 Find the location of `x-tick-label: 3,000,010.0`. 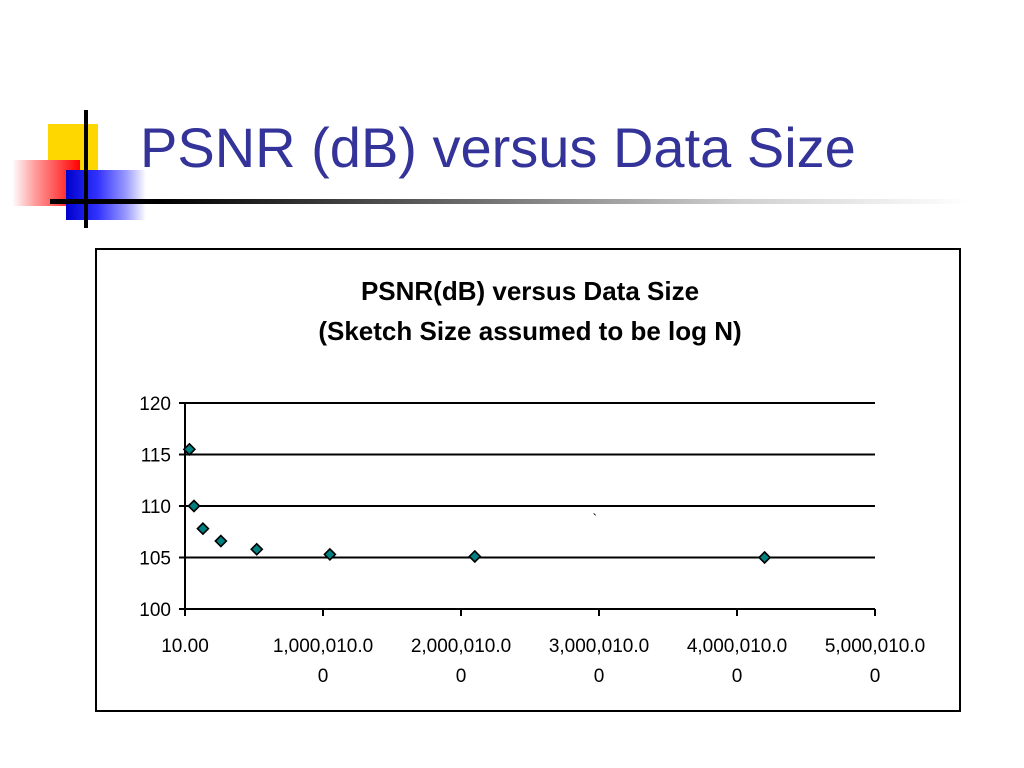

x-tick-label: 3,000,010.0 is located at coordinates (599, 646).